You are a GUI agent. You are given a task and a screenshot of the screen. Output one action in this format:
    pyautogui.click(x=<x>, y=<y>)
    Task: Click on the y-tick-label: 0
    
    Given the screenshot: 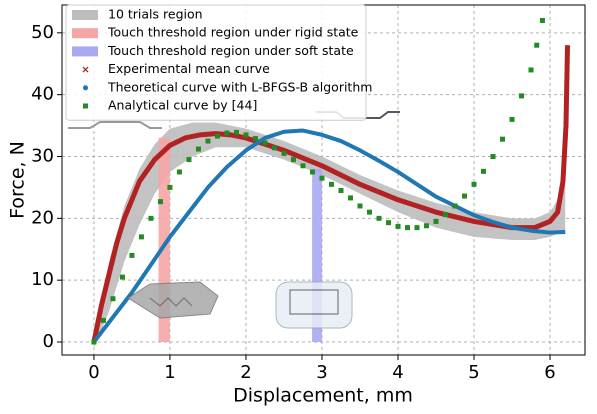 What is the action you would take?
    pyautogui.click(x=48, y=341)
    